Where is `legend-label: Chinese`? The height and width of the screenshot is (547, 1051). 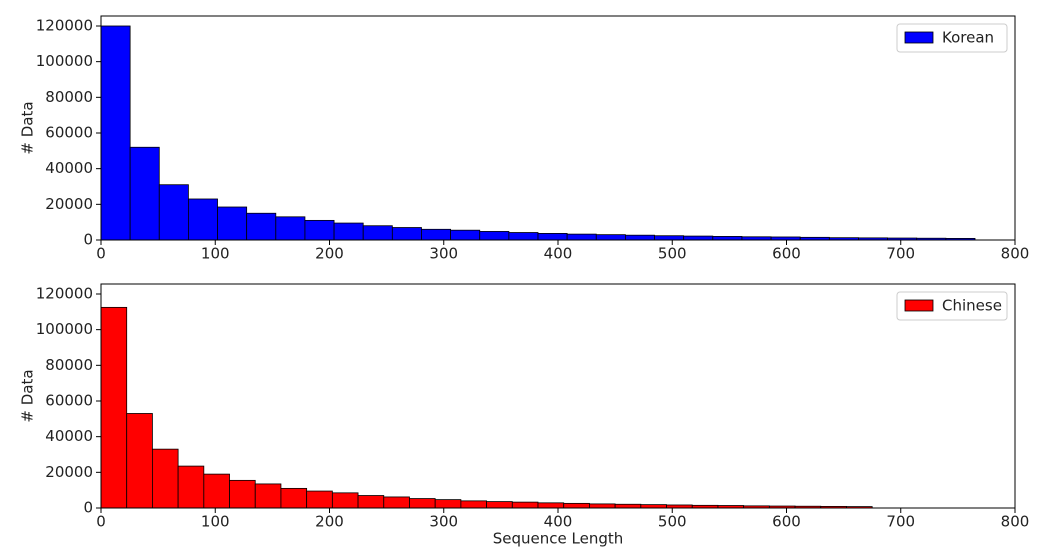
legend-label: Chinese is located at coordinates (972, 306).